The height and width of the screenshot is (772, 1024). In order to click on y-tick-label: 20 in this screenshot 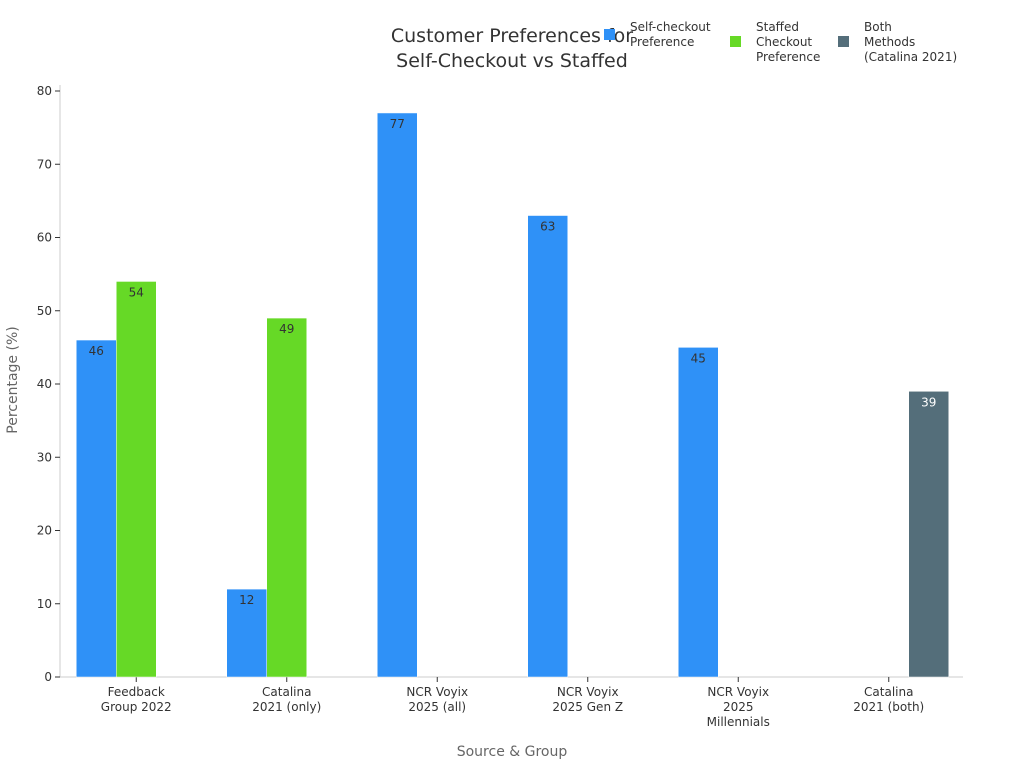, I will do `click(44, 531)`.